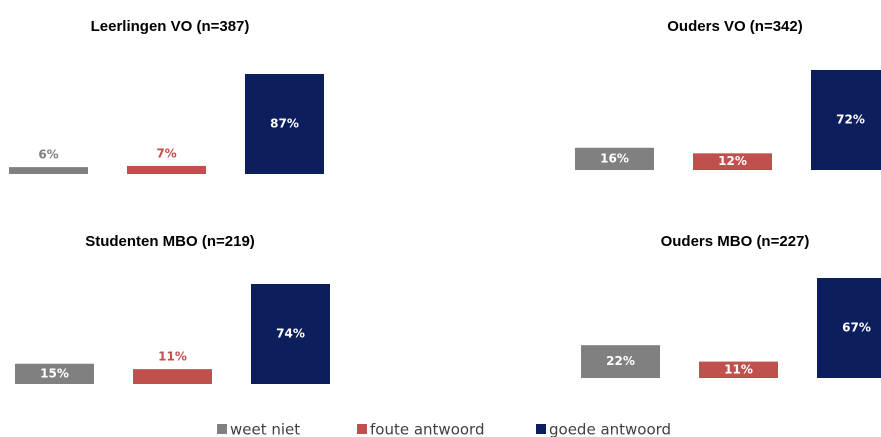  Describe the element at coordinates (166, 153) in the screenshot. I see `value-label: 7%` at that location.